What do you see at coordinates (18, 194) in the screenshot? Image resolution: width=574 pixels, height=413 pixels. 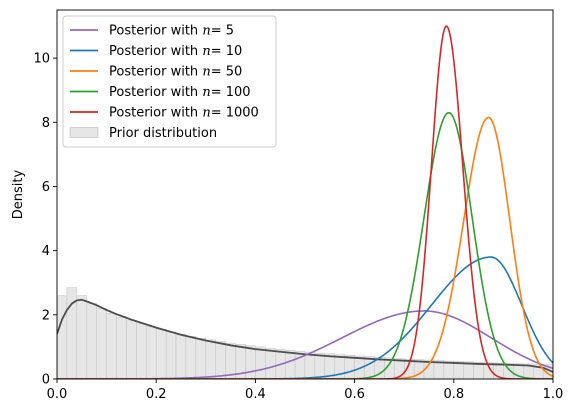 I see `y-axis-label: Density` at bounding box center [18, 194].